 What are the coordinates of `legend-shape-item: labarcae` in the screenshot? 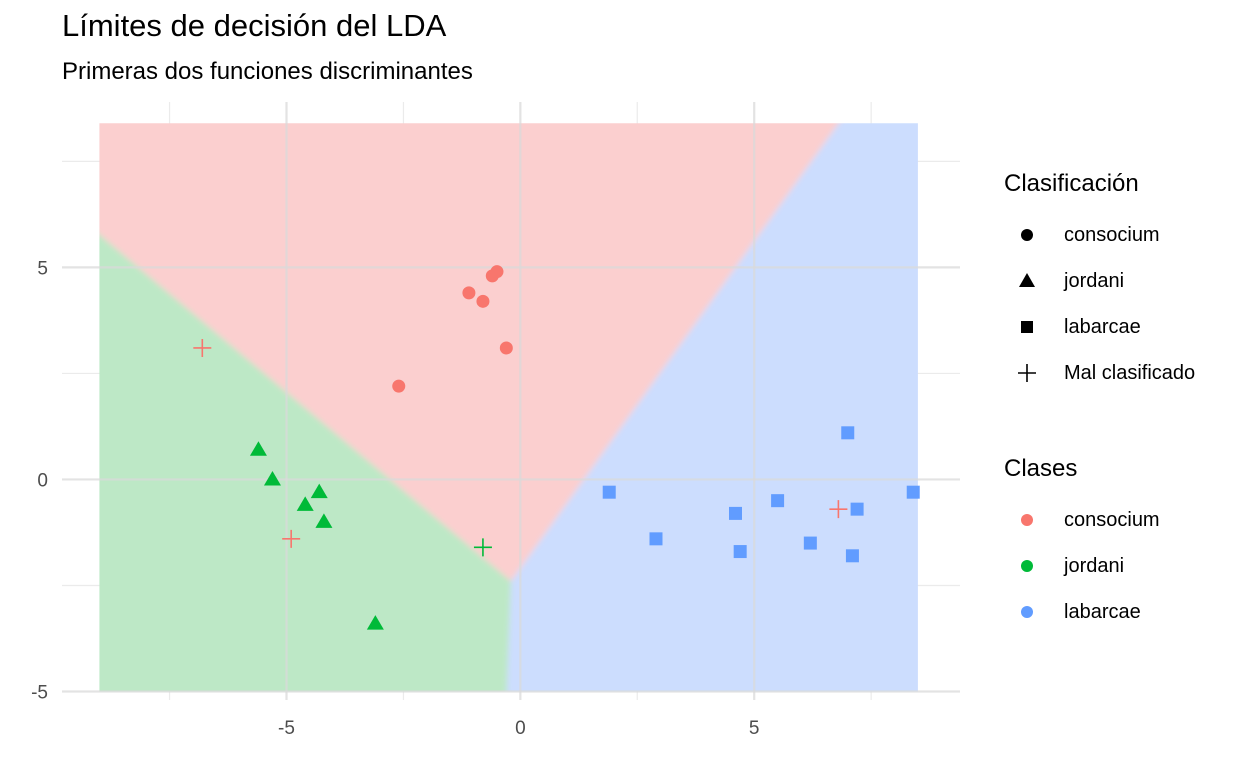 It's located at (1099, 327).